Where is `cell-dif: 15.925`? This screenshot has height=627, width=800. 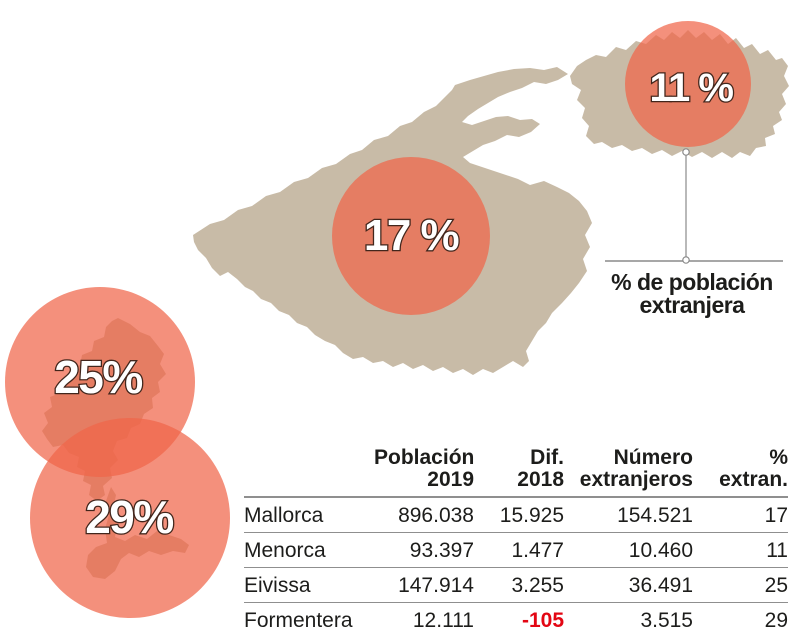 cell-dif: 15.925 is located at coordinates (519, 515).